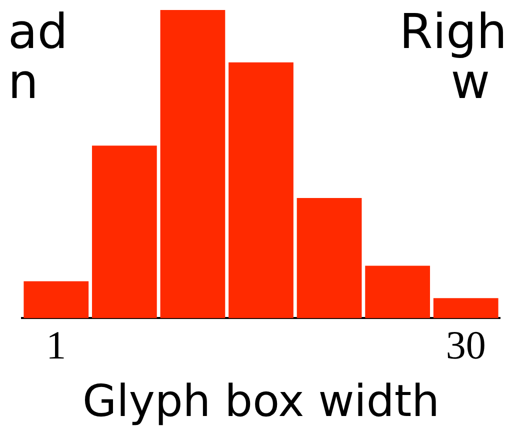 This screenshot has width=515, height=435. Describe the element at coordinates (466, 345) in the screenshot. I see `x-tick-label: 30` at that location.